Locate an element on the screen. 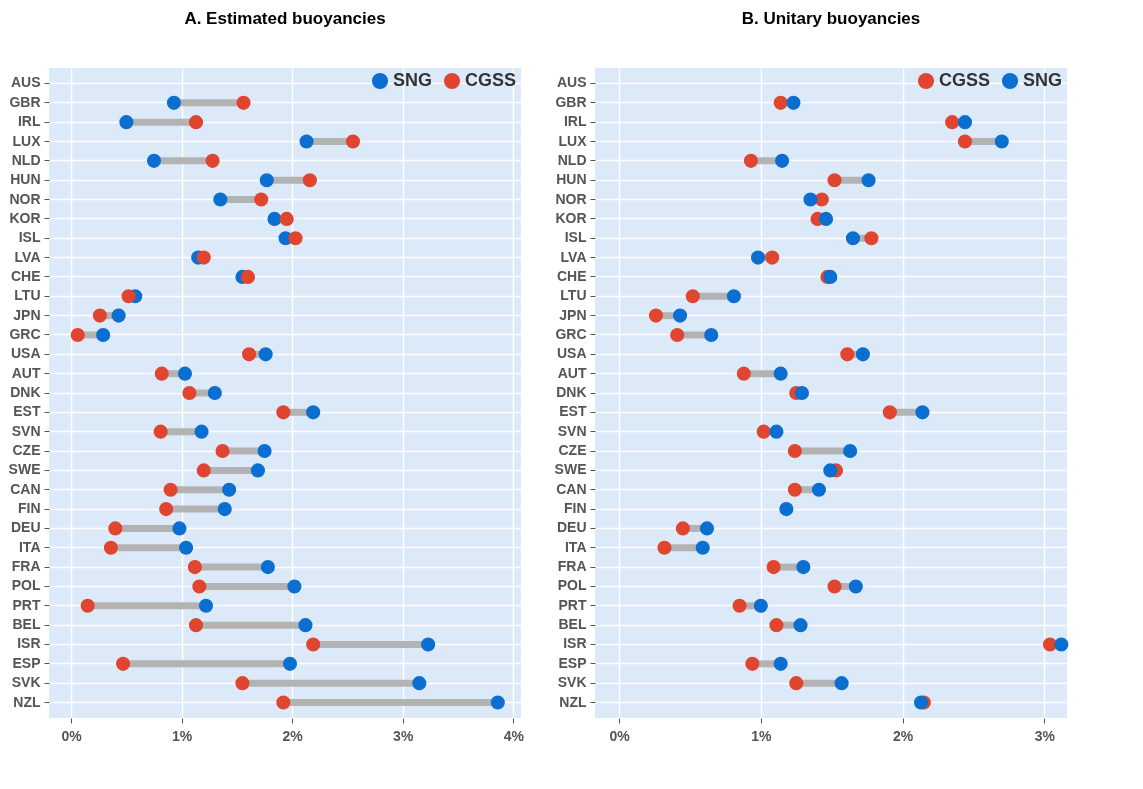  y-tick-label: PRT is located at coordinates (572, 604).